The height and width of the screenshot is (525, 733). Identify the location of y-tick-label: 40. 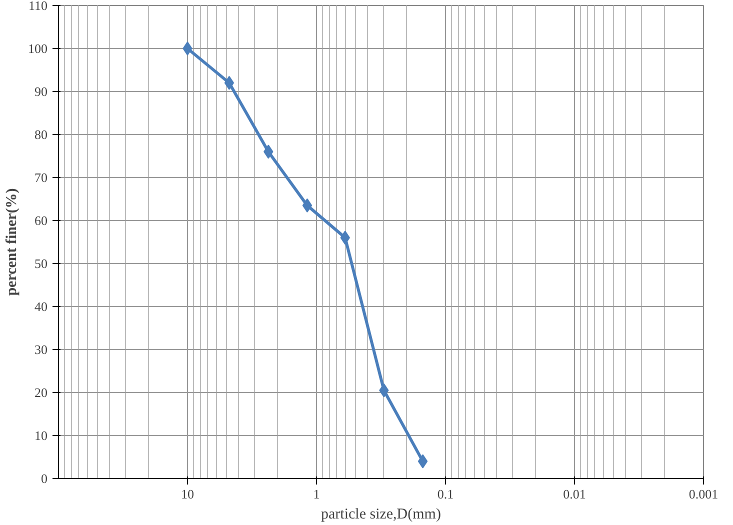
(41, 306).